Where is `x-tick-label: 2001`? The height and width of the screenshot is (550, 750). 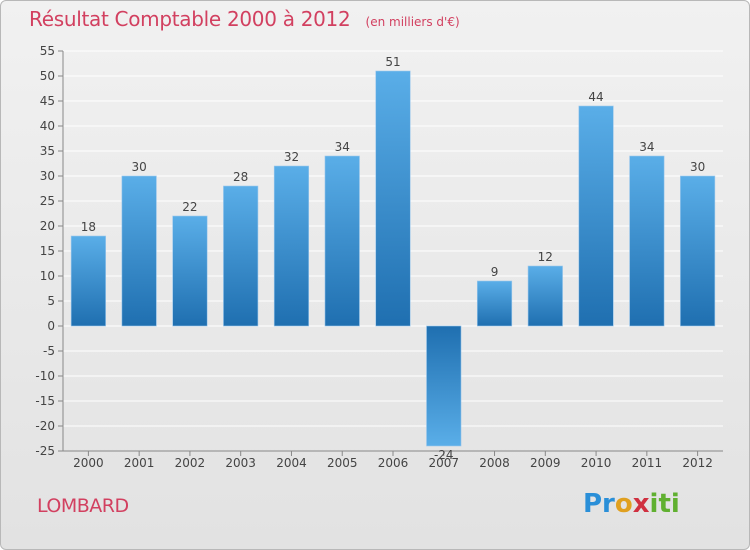
x-tick-label: 2001 is located at coordinates (139, 463).